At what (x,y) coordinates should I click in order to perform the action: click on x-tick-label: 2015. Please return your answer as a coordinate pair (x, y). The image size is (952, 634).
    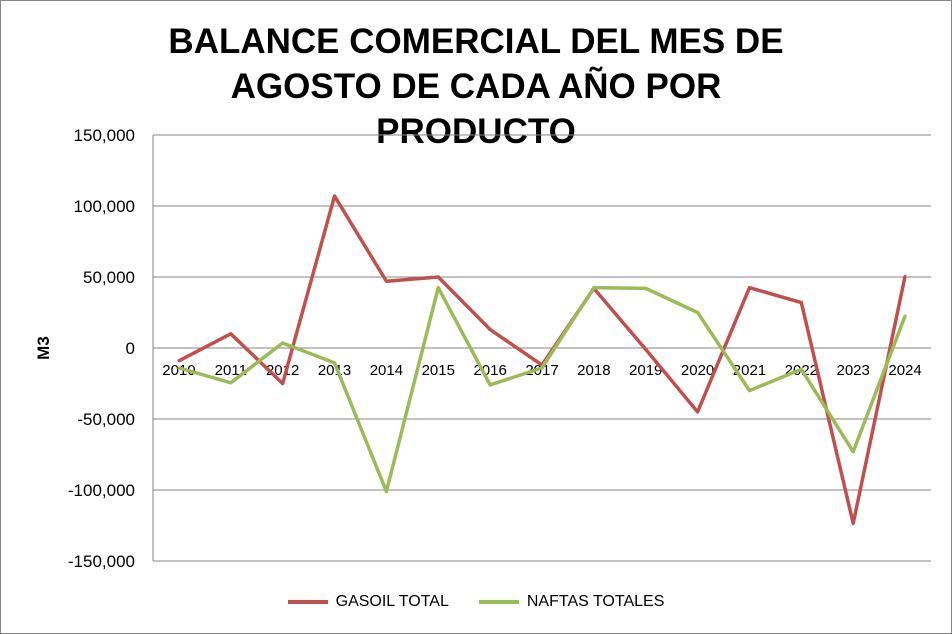
    Looking at the image, I should click on (438, 370).